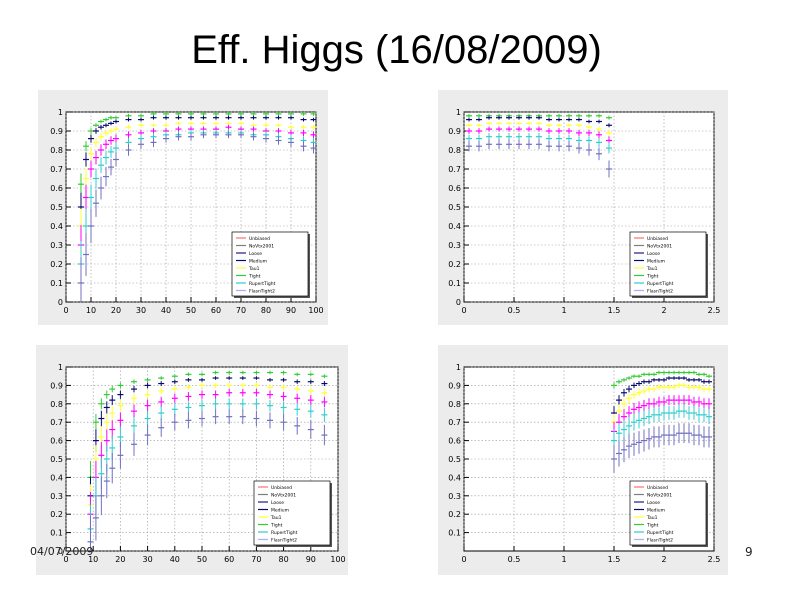 The image size is (793, 596). Describe the element at coordinates (454, 169) in the screenshot. I see `y-tick-label: 0.7` at that location.